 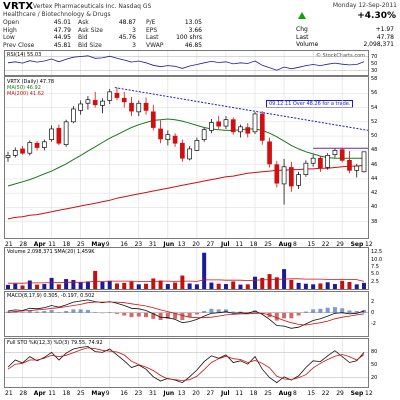 I want to click on x-tick-label-bottom: 8, so click(x=295, y=393).